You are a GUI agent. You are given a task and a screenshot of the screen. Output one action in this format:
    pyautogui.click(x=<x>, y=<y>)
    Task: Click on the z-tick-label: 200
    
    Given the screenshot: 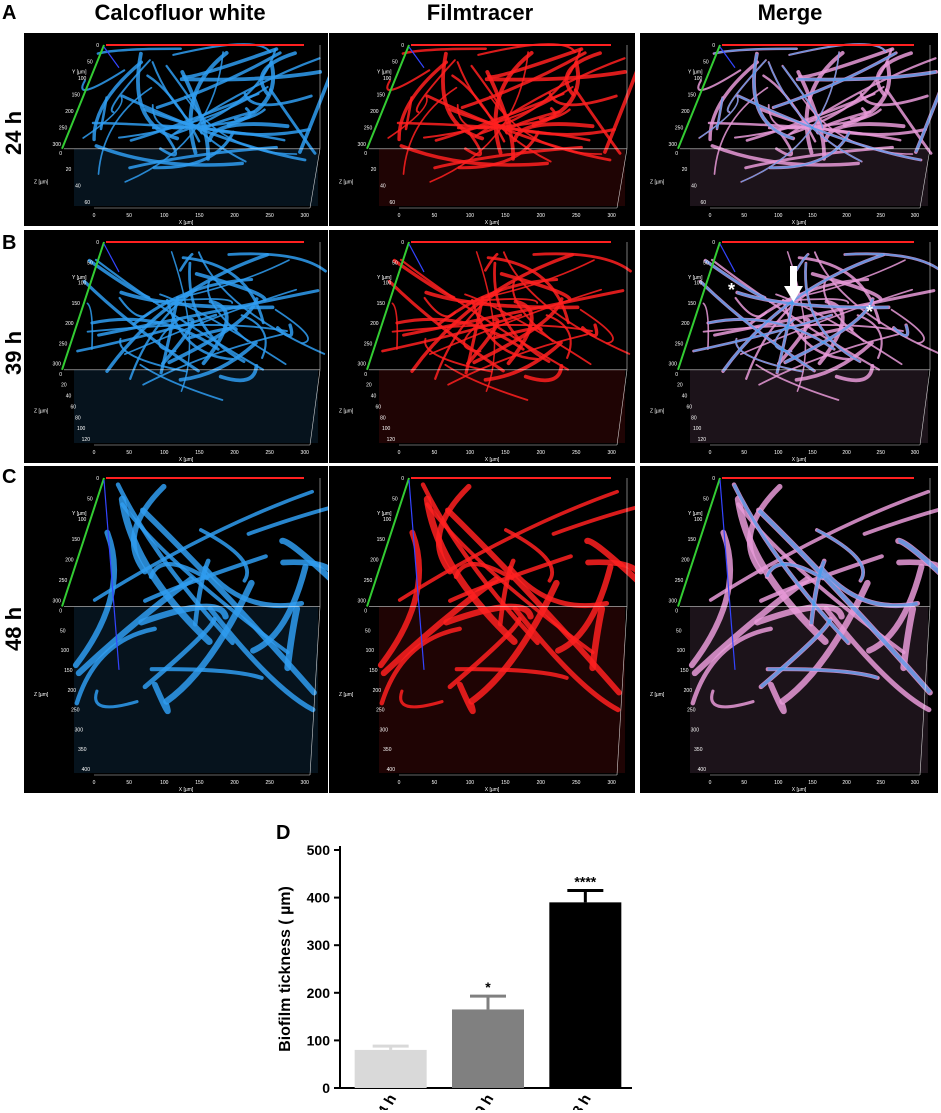 What is the action you would take?
    pyautogui.click(x=688, y=691)
    